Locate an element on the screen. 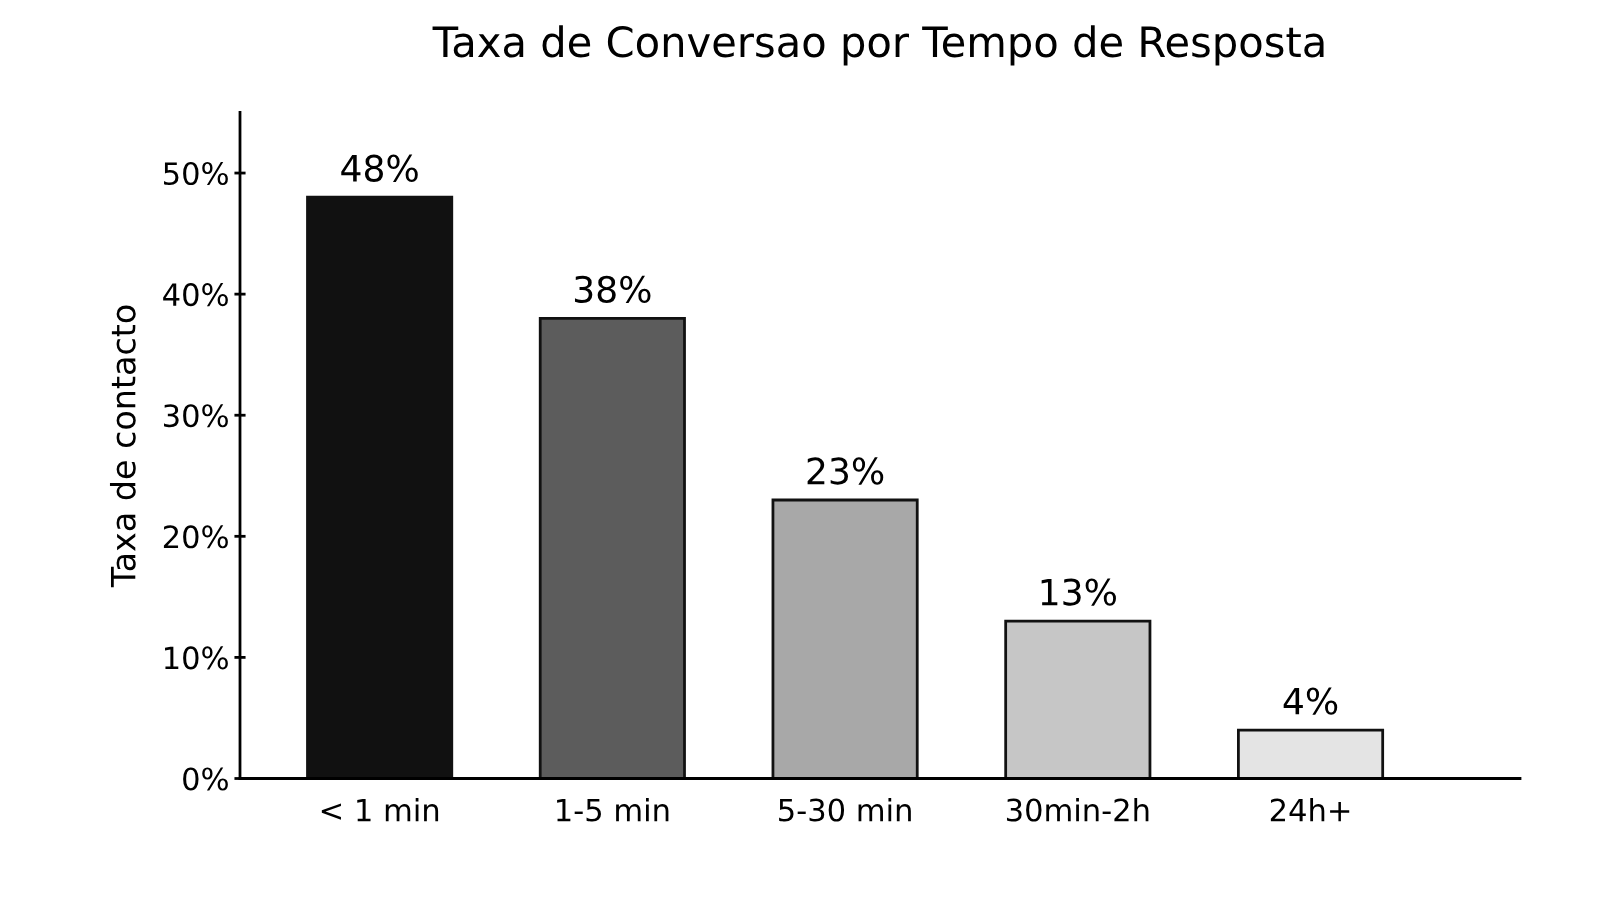  x-tick-label: < 1 min is located at coordinates (380, 809).